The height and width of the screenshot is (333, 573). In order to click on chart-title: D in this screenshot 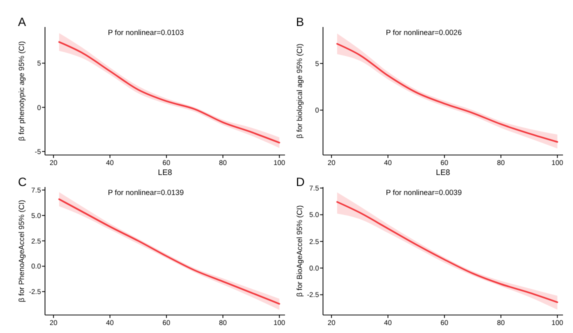, I will do `click(300, 182)`.